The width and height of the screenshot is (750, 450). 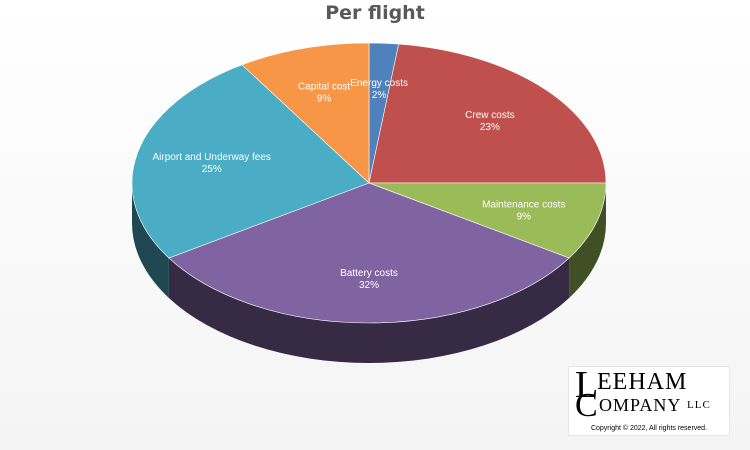 I want to click on copyright-text: Copyright © 2022, All rights reserved., so click(x=649, y=428).